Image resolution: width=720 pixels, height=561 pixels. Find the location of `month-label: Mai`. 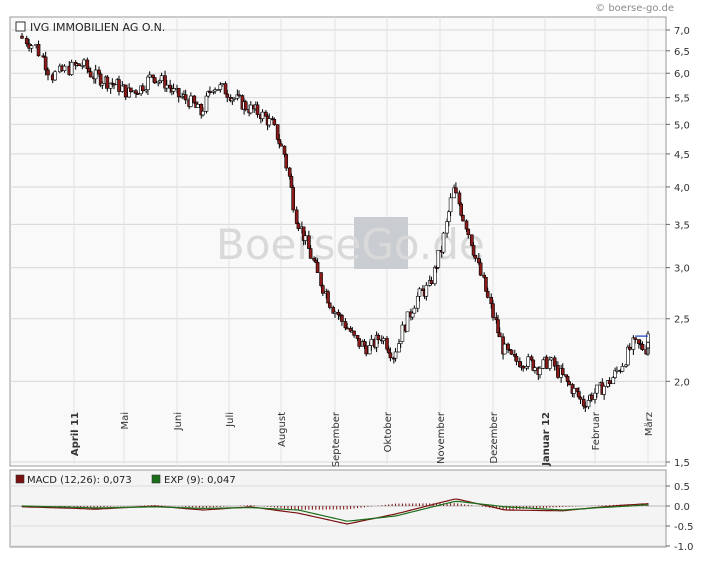

month-label: Mai is located at coordinates (125, 421).